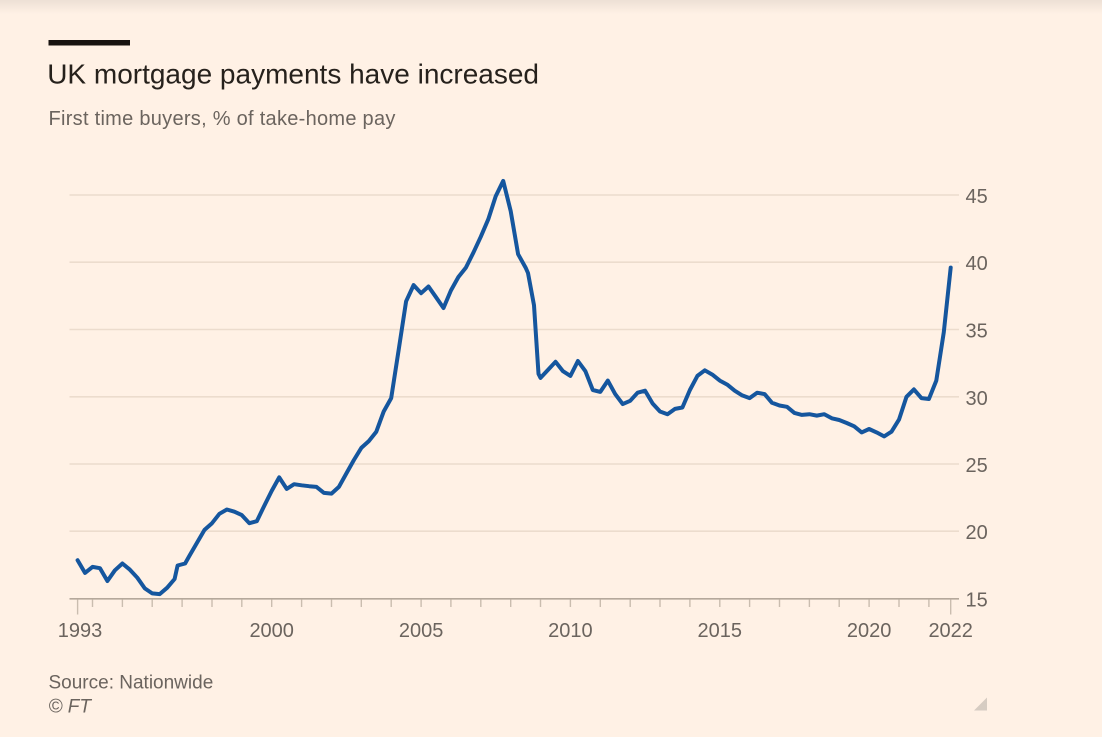  I want to click on svg-text: 2020, so click(869, 631).